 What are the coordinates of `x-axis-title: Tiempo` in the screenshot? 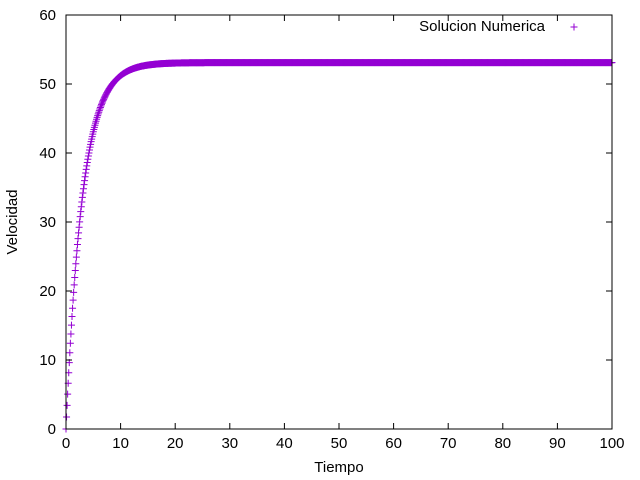 It's located at (338, 467).